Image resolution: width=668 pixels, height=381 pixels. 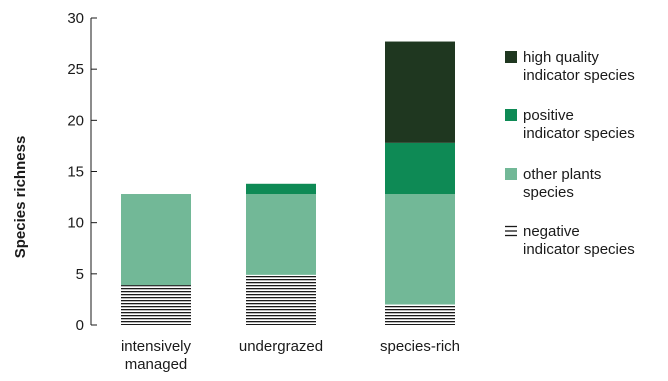 What do you see at coordinates (511, 115) in the screenshot?
I see `legend-swatch-positive` at bounding box center [511, 115].